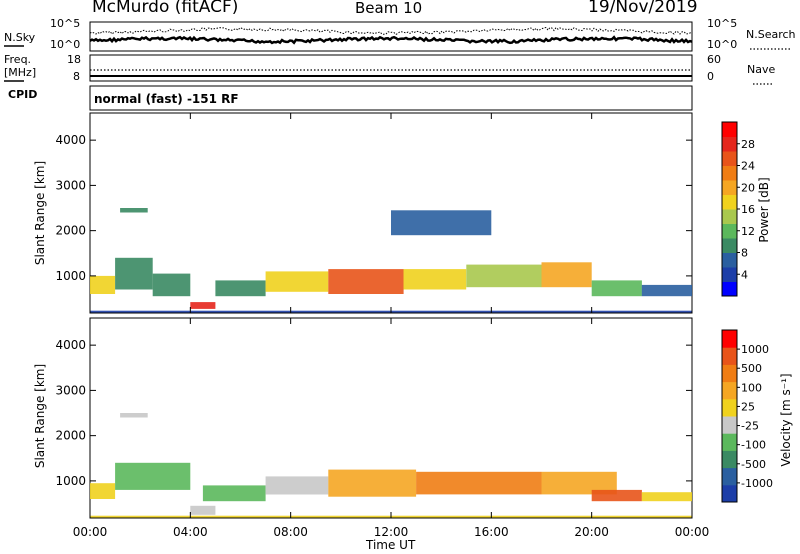 The width and height of the screenshot is (800, 554). I want to click on station-title: McMurdo (fitACF), so click(165, 8).